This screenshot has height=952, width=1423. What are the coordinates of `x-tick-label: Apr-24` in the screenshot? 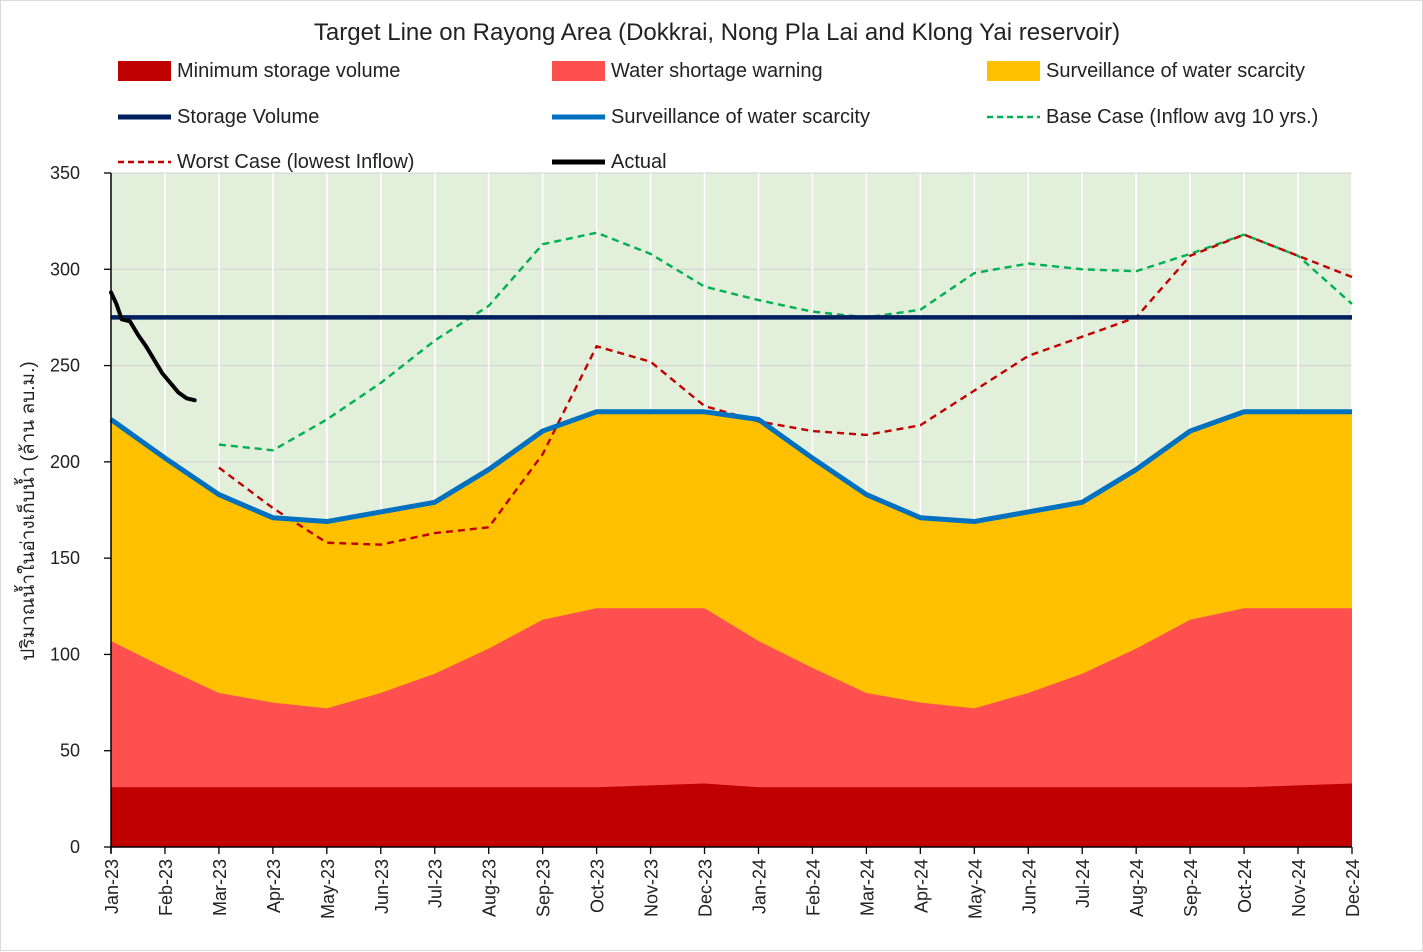 It's located at (921, 886).